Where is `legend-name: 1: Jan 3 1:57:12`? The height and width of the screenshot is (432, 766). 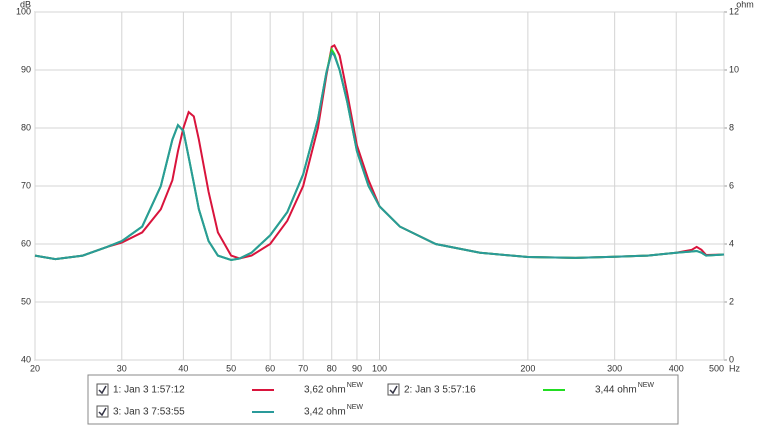
legend-name: 1: Jan 3 1:57:12 is located at coordinates (149, 390).